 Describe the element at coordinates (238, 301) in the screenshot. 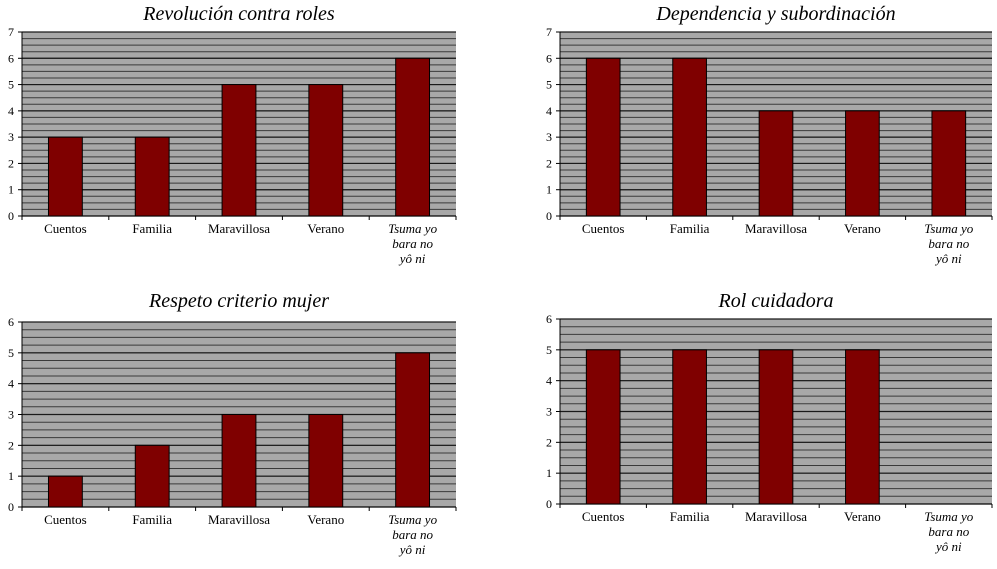

I see `chart-title: Respeto criterio mujer` at that location.